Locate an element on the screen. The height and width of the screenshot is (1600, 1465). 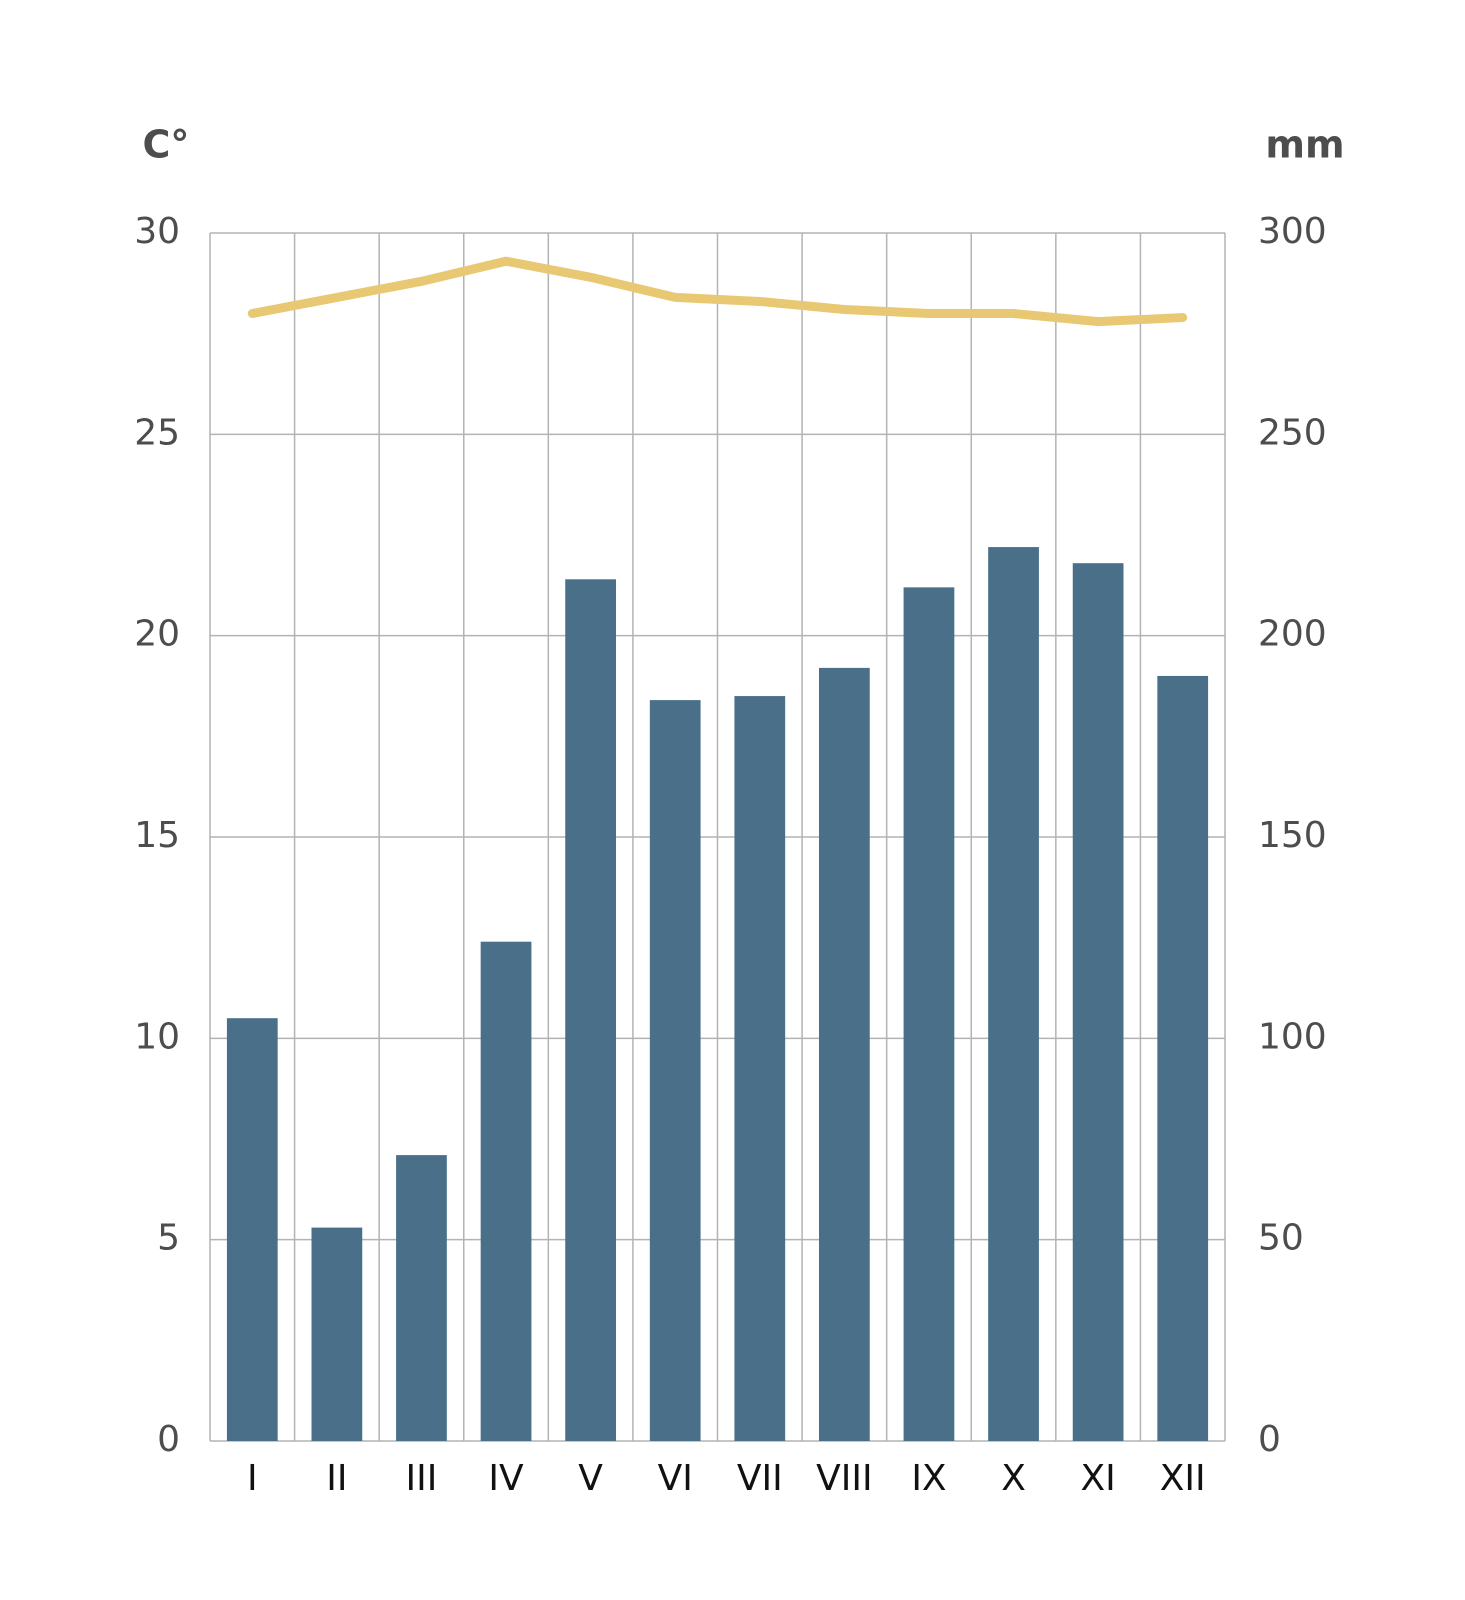
x-tick-label: I is located at coordinates (252, 1478).